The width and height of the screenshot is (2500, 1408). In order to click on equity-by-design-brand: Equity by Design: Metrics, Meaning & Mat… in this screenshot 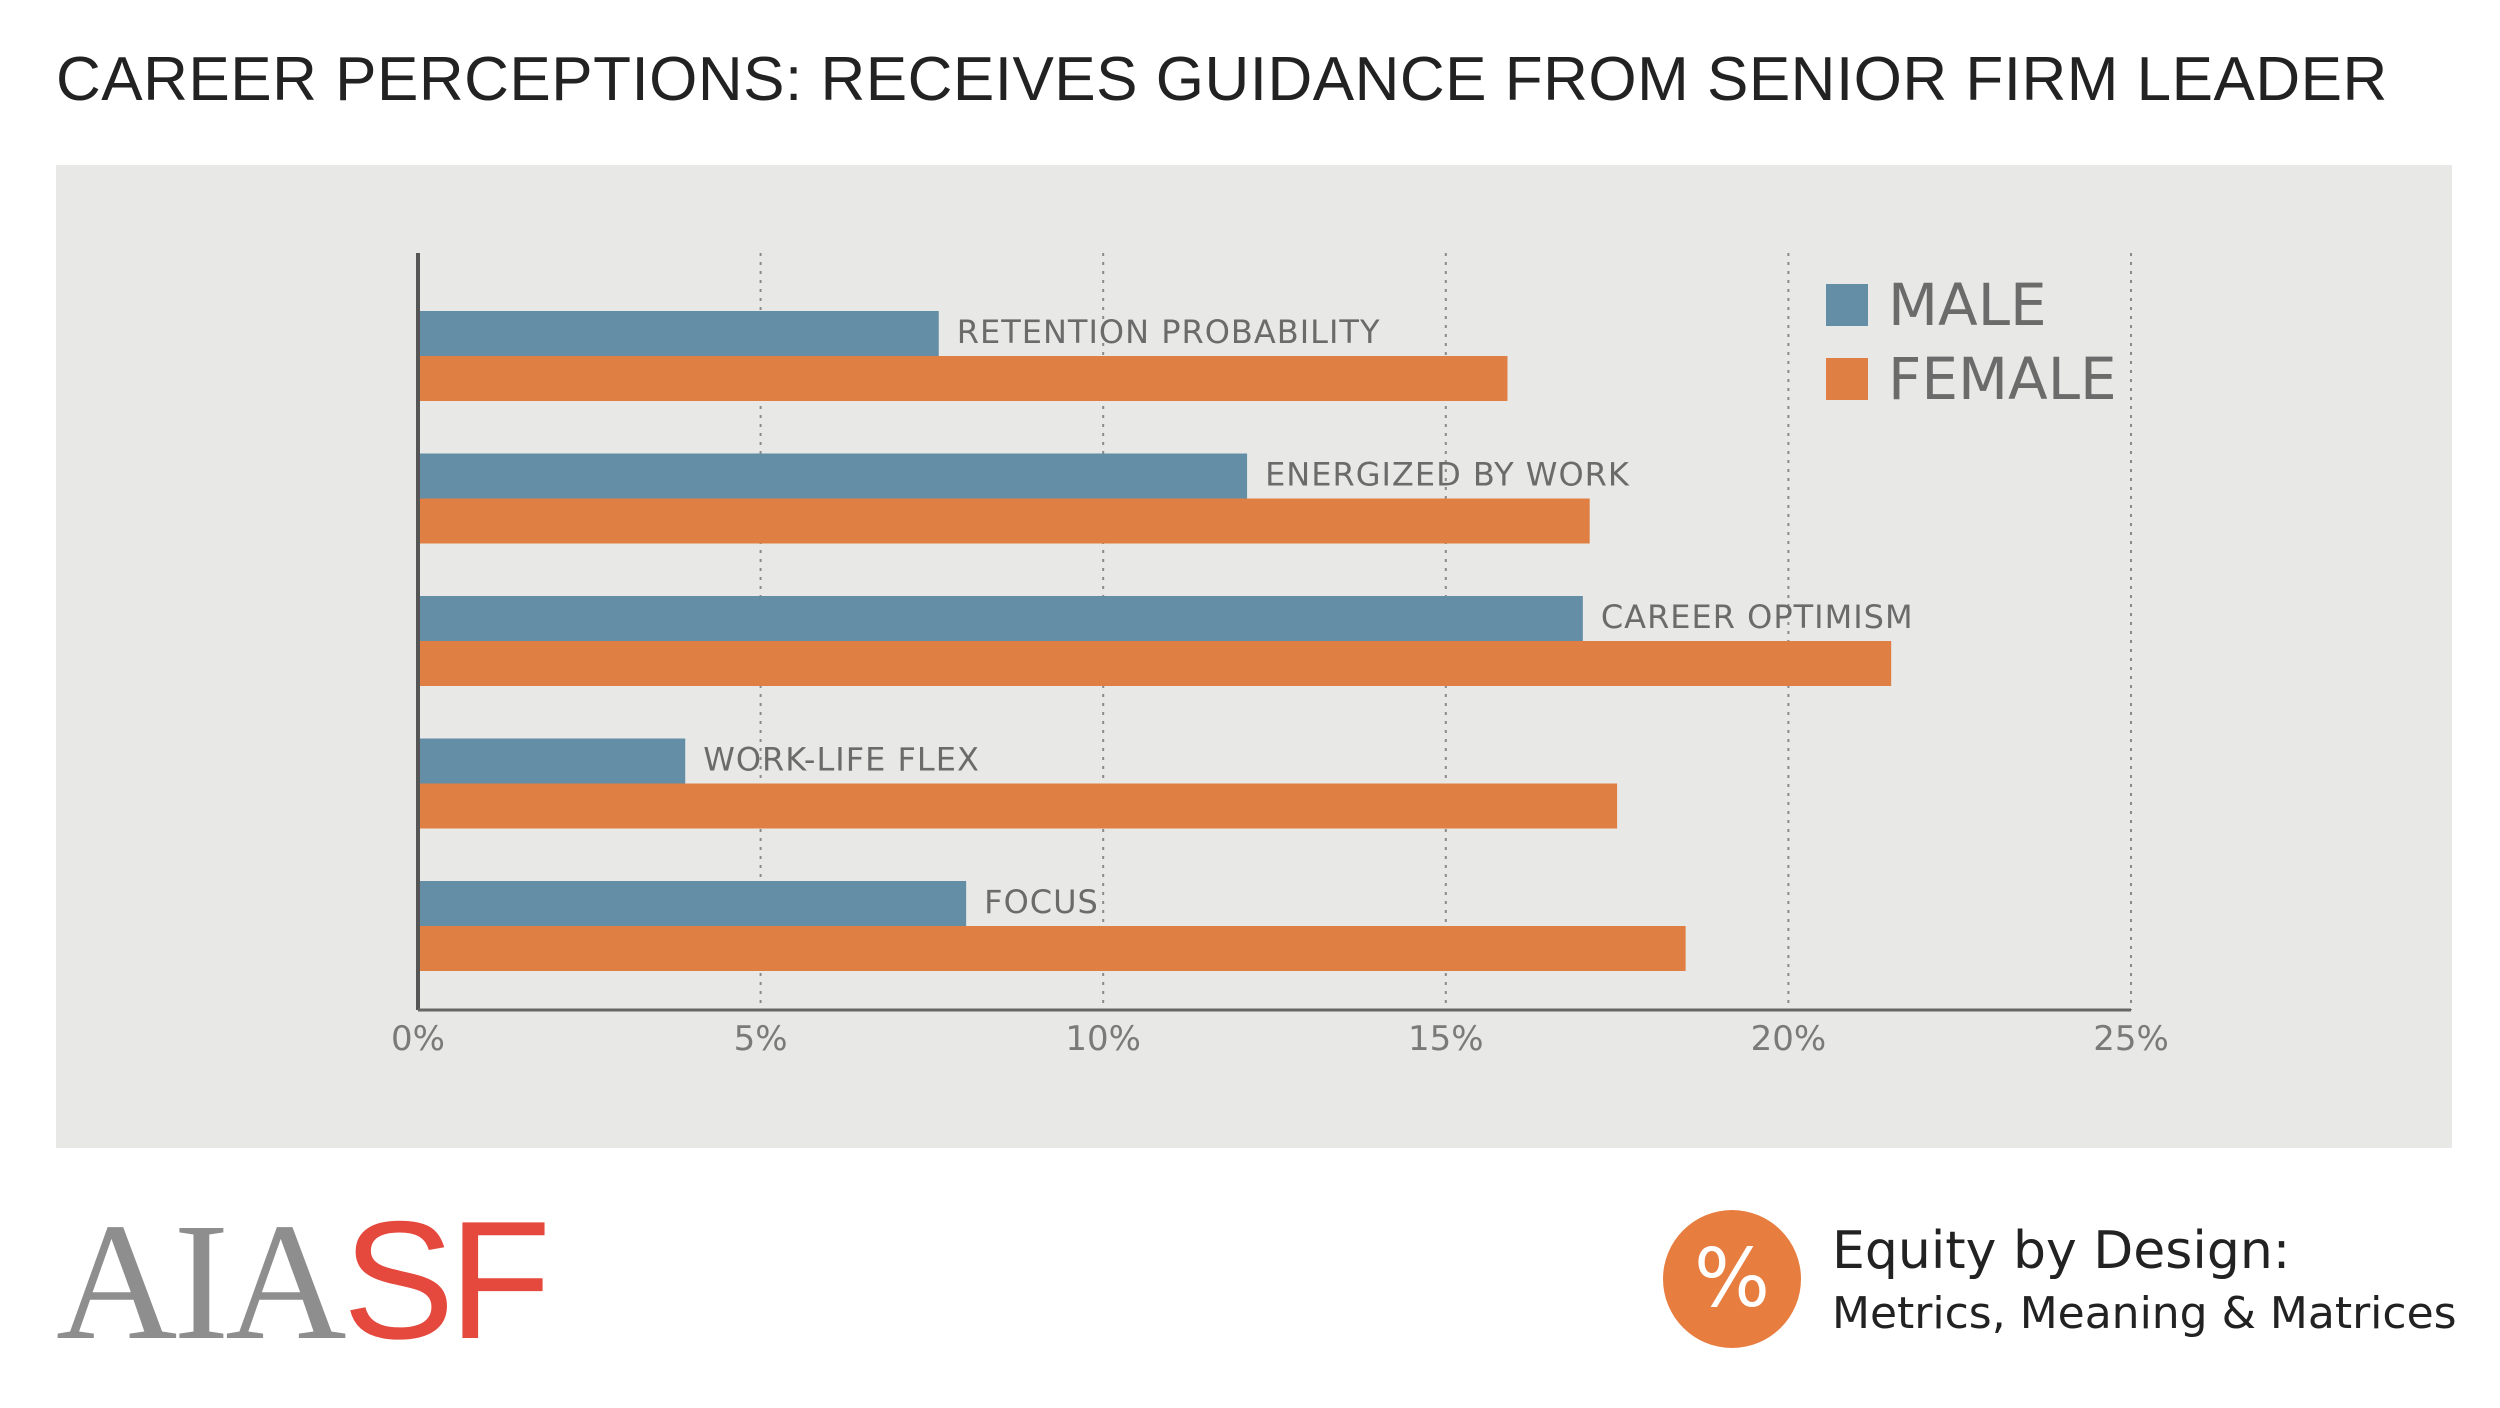, I will do `click(2144, 1281)`.